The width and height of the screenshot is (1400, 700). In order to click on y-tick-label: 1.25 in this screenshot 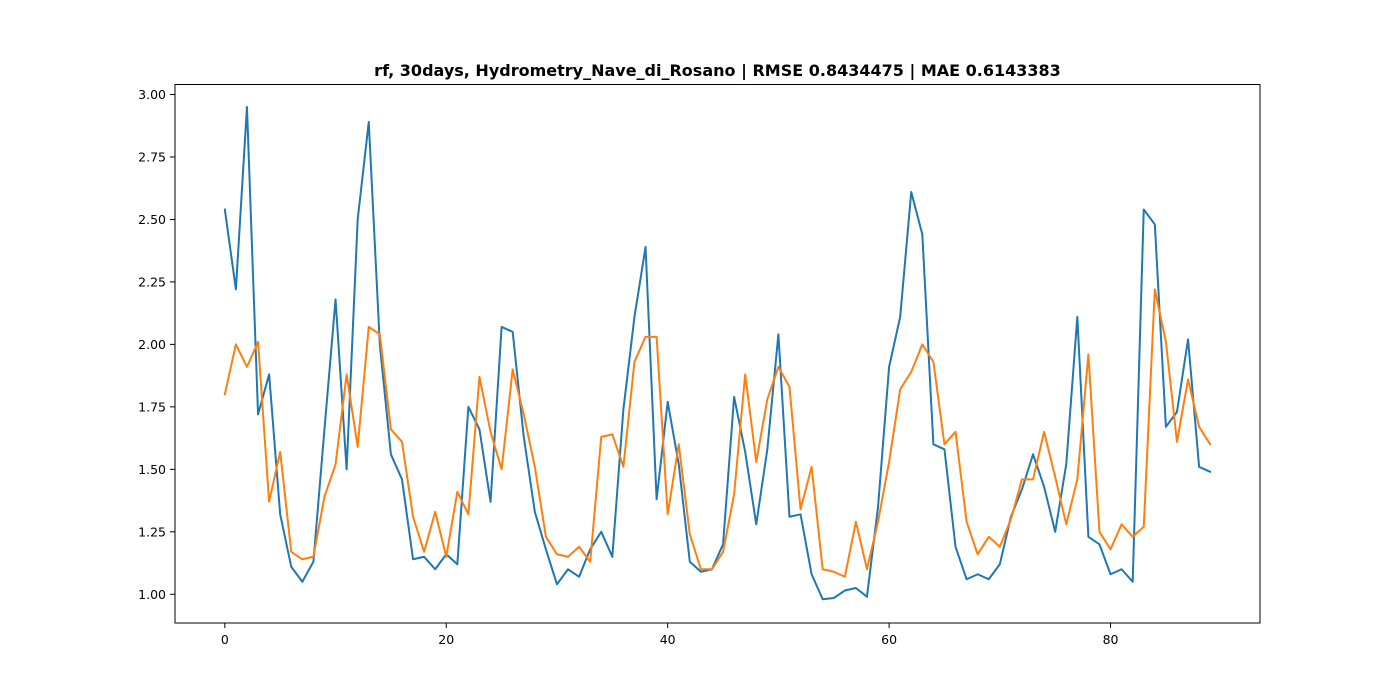, I will do `click(152, 531)`.